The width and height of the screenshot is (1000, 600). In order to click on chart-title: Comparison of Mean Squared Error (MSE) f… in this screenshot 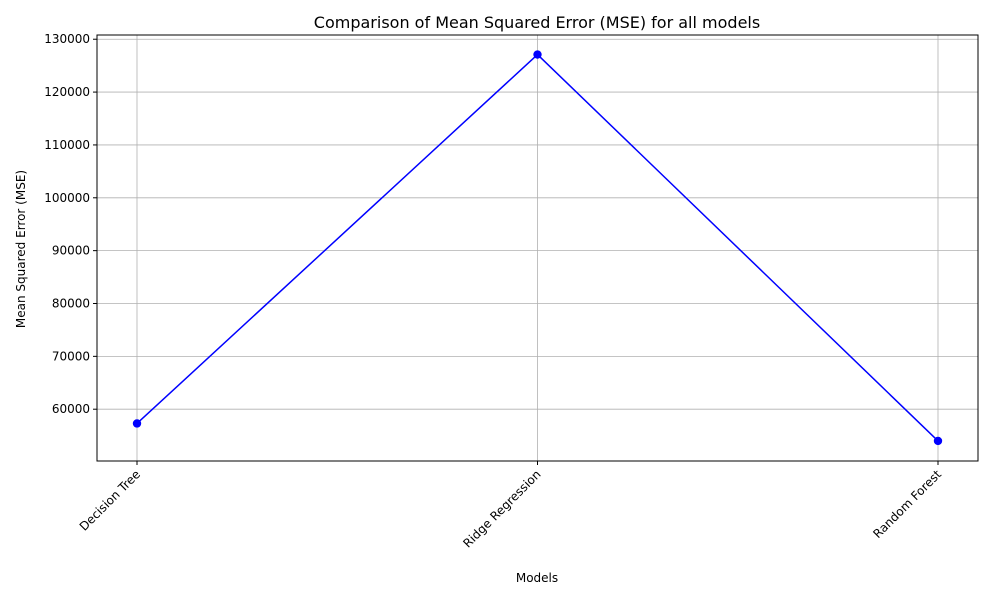, I will do `click(537, 22)`.